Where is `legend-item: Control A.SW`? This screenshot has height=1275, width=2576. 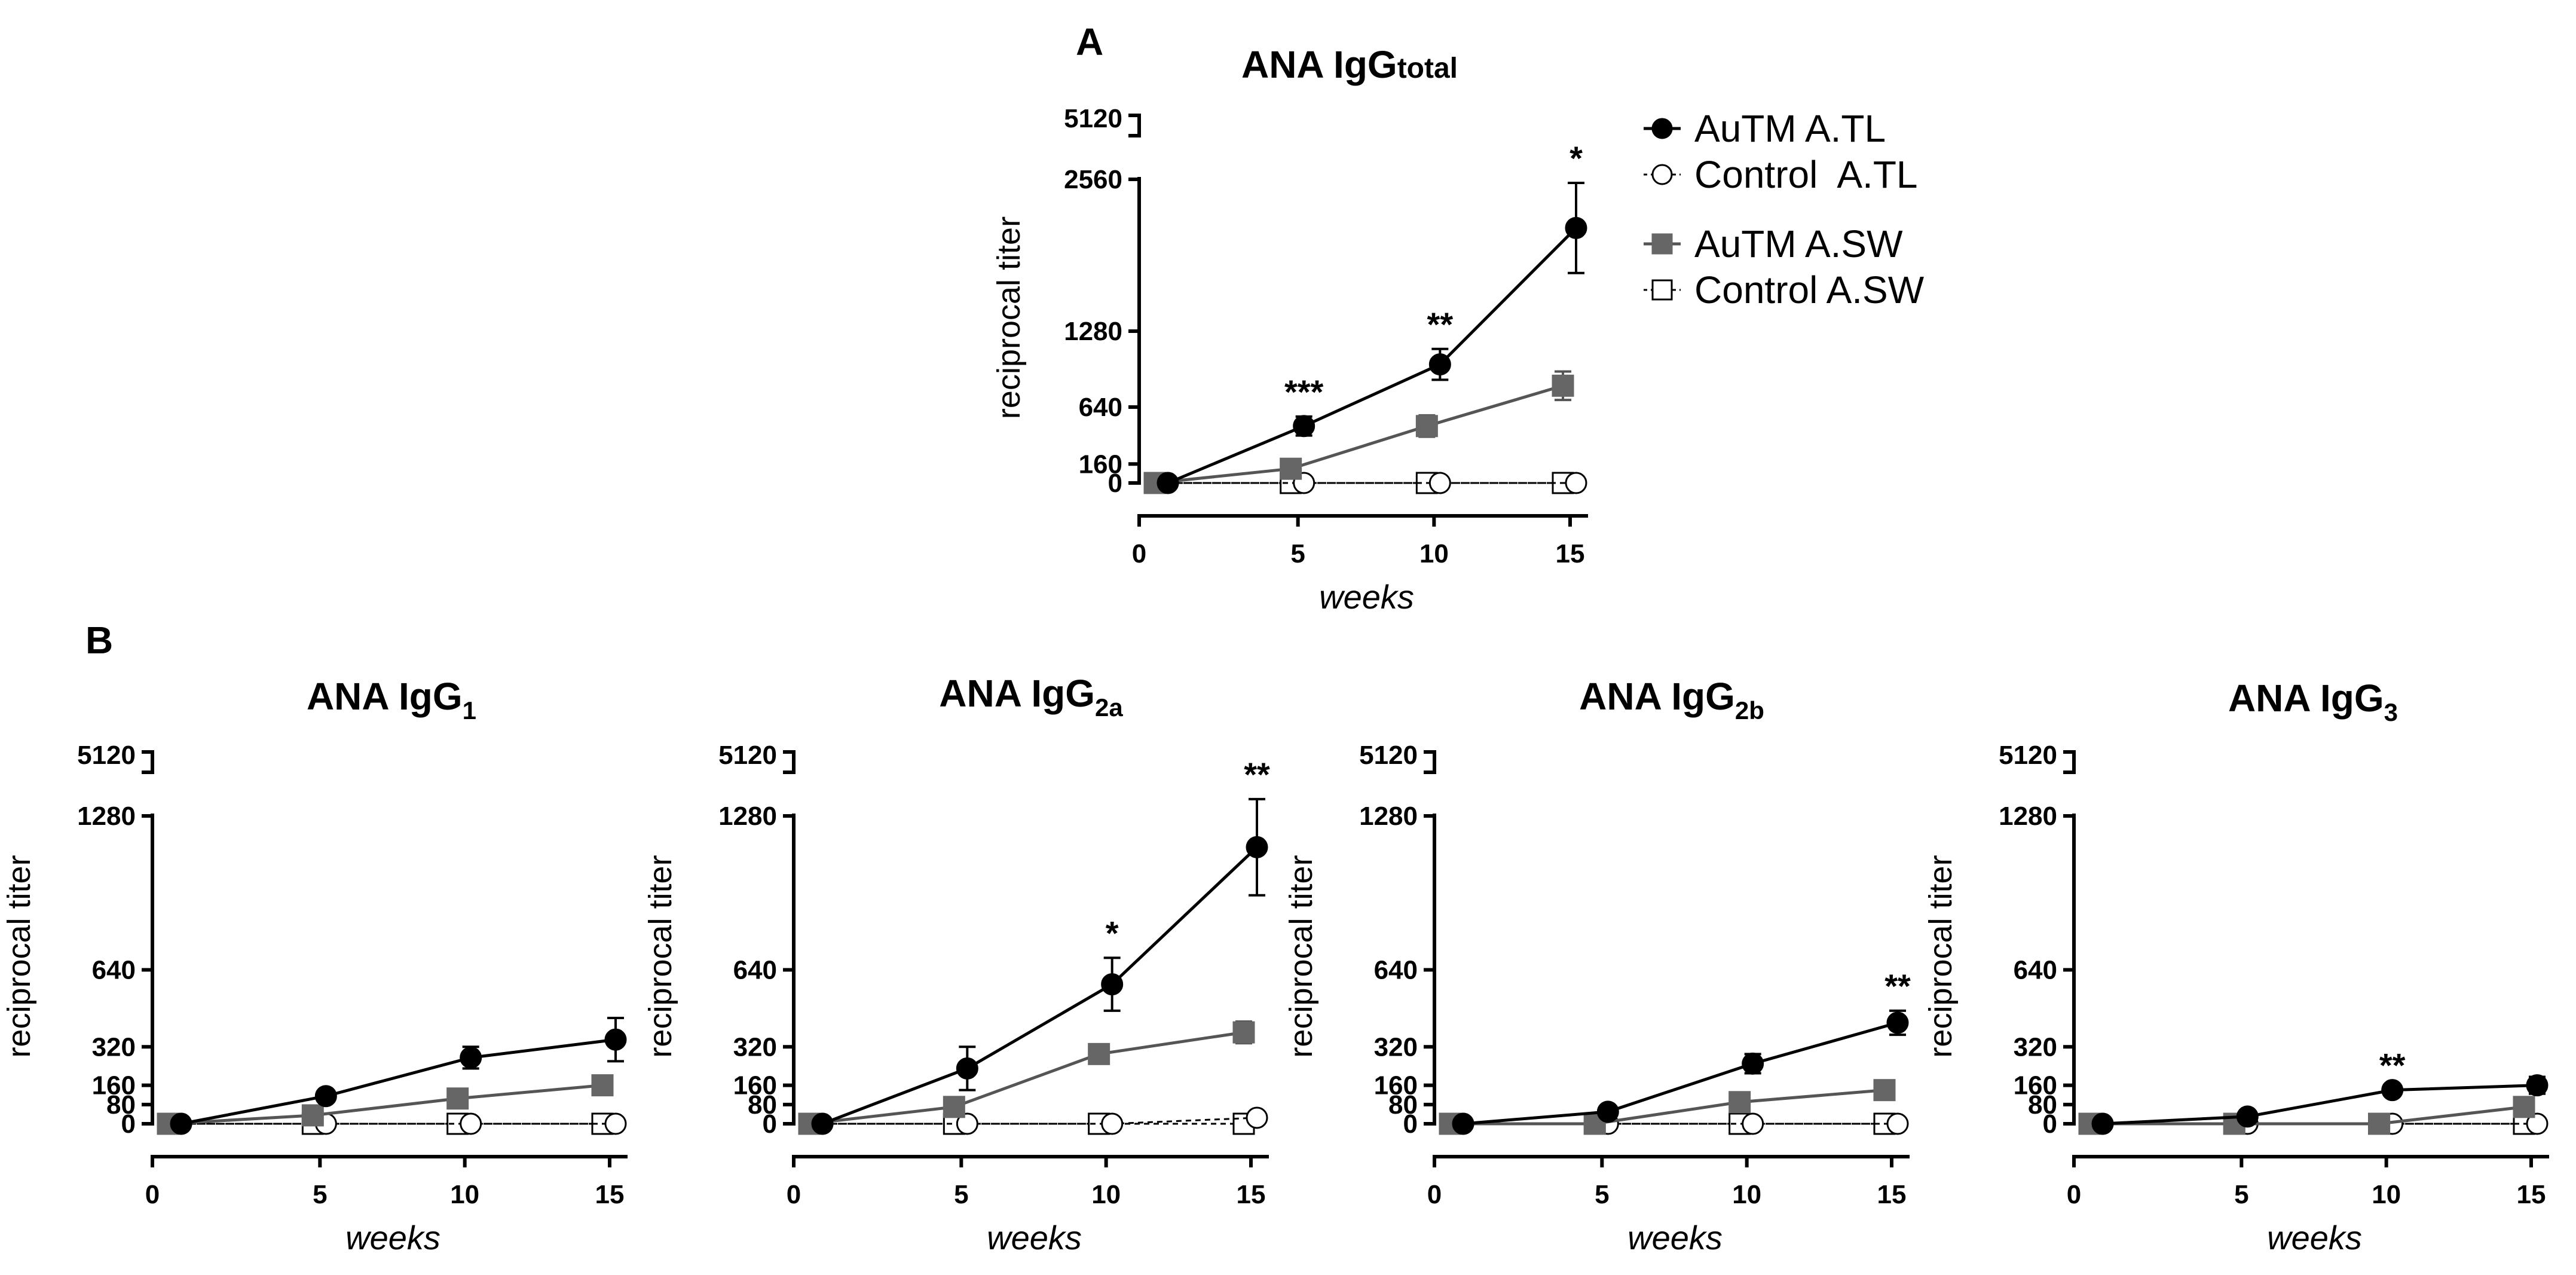 legend-item: Control A.SW is located at coordinates (1784, 289).